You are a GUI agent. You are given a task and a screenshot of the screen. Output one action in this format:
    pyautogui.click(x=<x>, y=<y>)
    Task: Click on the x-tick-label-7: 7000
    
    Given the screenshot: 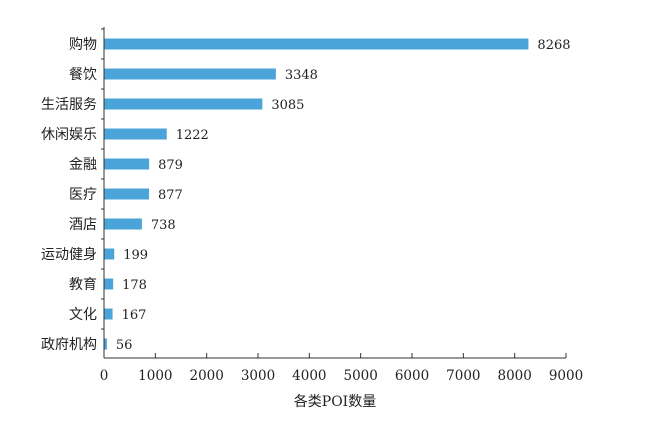 What is the action you would take?
    pyautogui.click(x=463, y=376)
    